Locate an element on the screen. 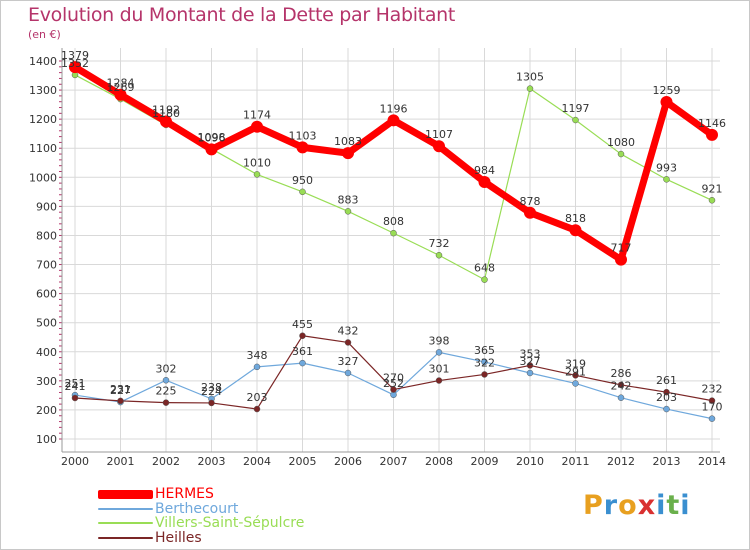  data-label: 261 is located at coordinates (666, 380).